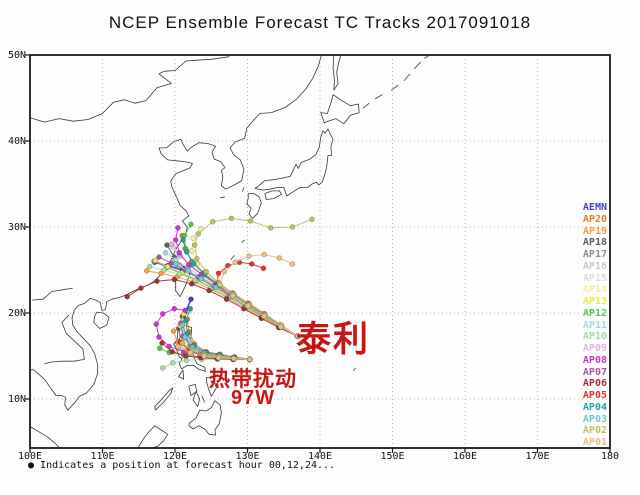  Describe the element at coordinates (392, 456) in the screenshot. I see `x-tick-label-150E: 150E` at that location.